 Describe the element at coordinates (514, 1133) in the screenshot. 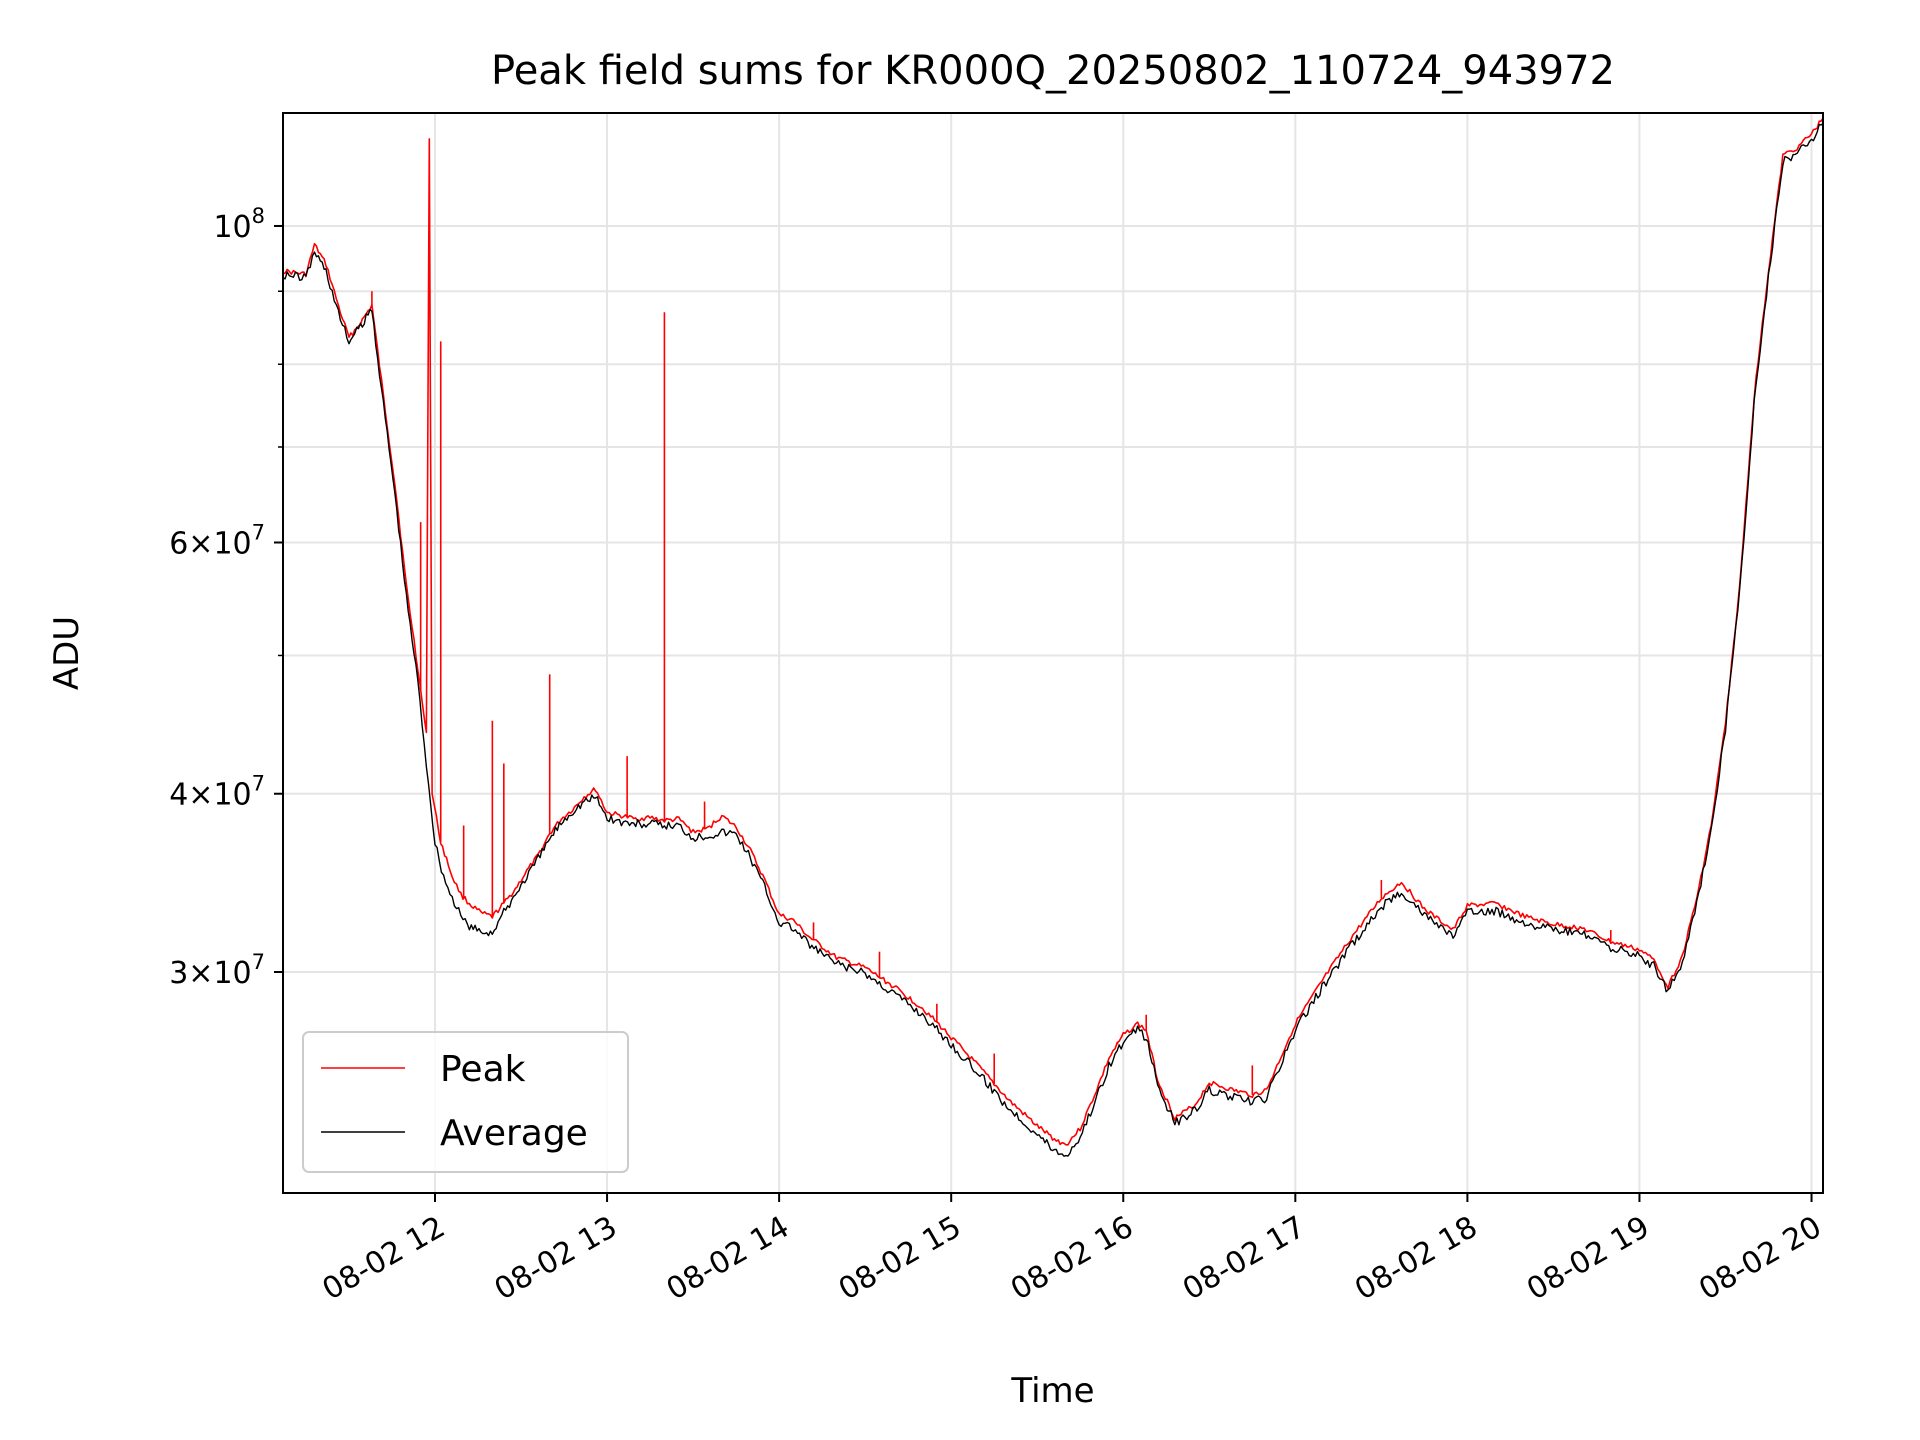

I see `legend-label-average: Average` at that location.